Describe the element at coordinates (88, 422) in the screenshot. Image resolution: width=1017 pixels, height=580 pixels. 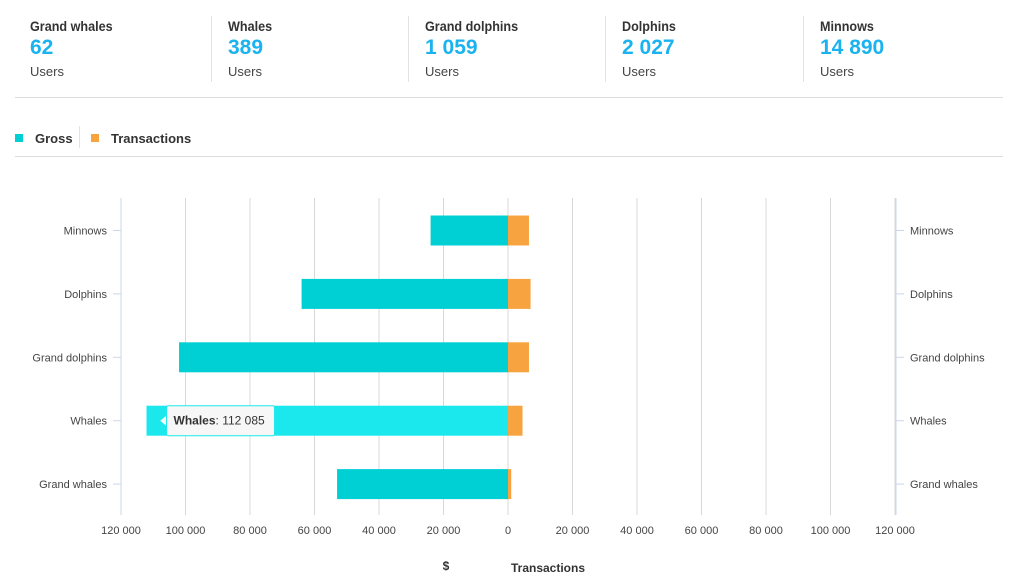
I see `category-label-left: Whales` at that location.